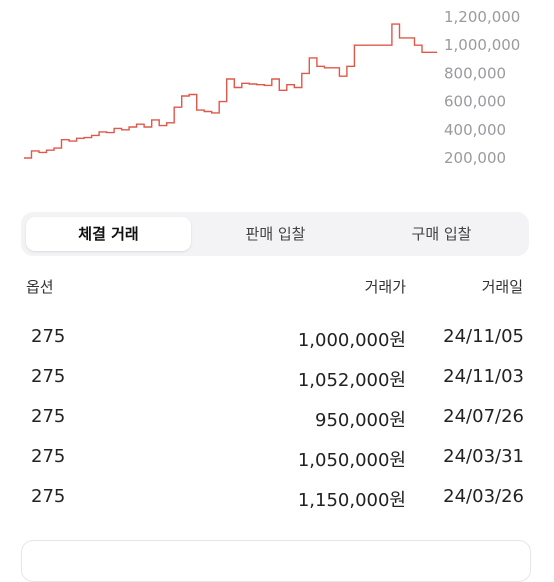  What do you see at coordinates (475, 102) in the screenshot?
I see `y-tick-label: 600,000` at bounding box center [475, 102].